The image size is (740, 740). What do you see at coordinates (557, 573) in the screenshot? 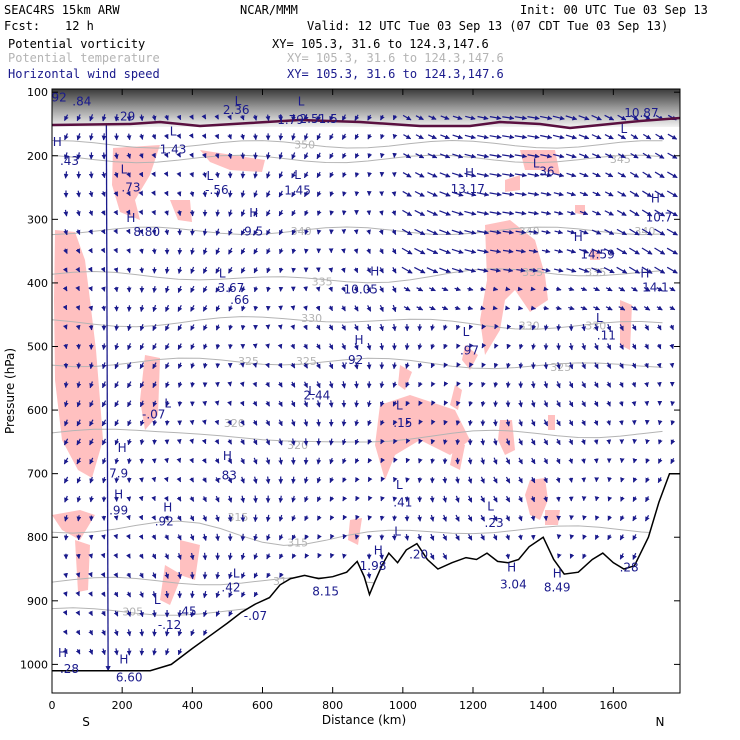
I see `extremum-marker: H` at bounding box center [557, 573].